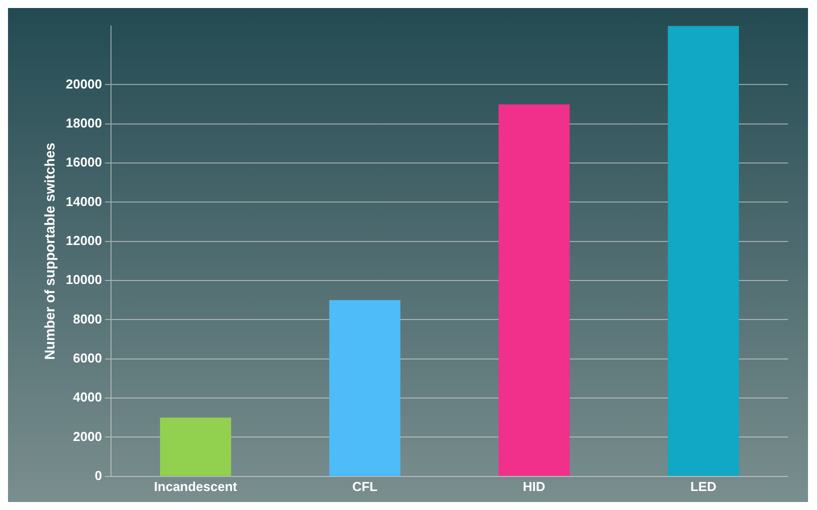 The width and height of the screenshot is (817, 510). I want to click on y-tick-label: 8000, so click(87, 318).